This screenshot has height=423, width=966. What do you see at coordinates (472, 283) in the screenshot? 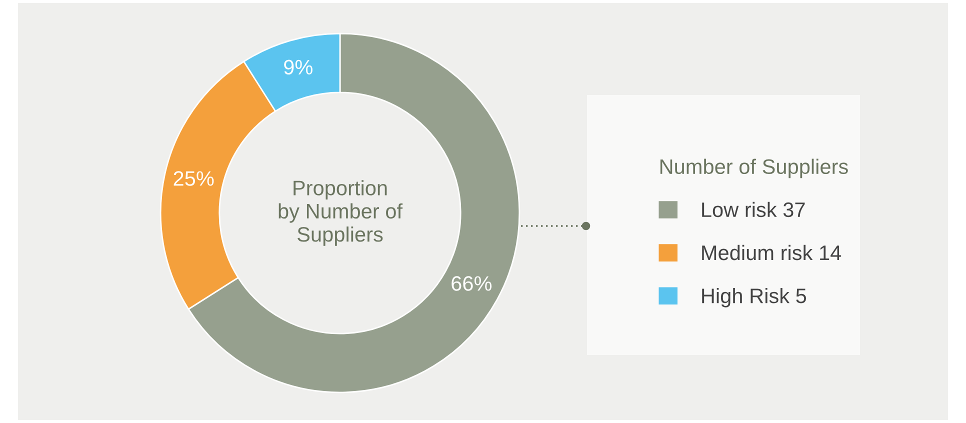
I see `data-label: 66%` at bounding box center [472, 283].